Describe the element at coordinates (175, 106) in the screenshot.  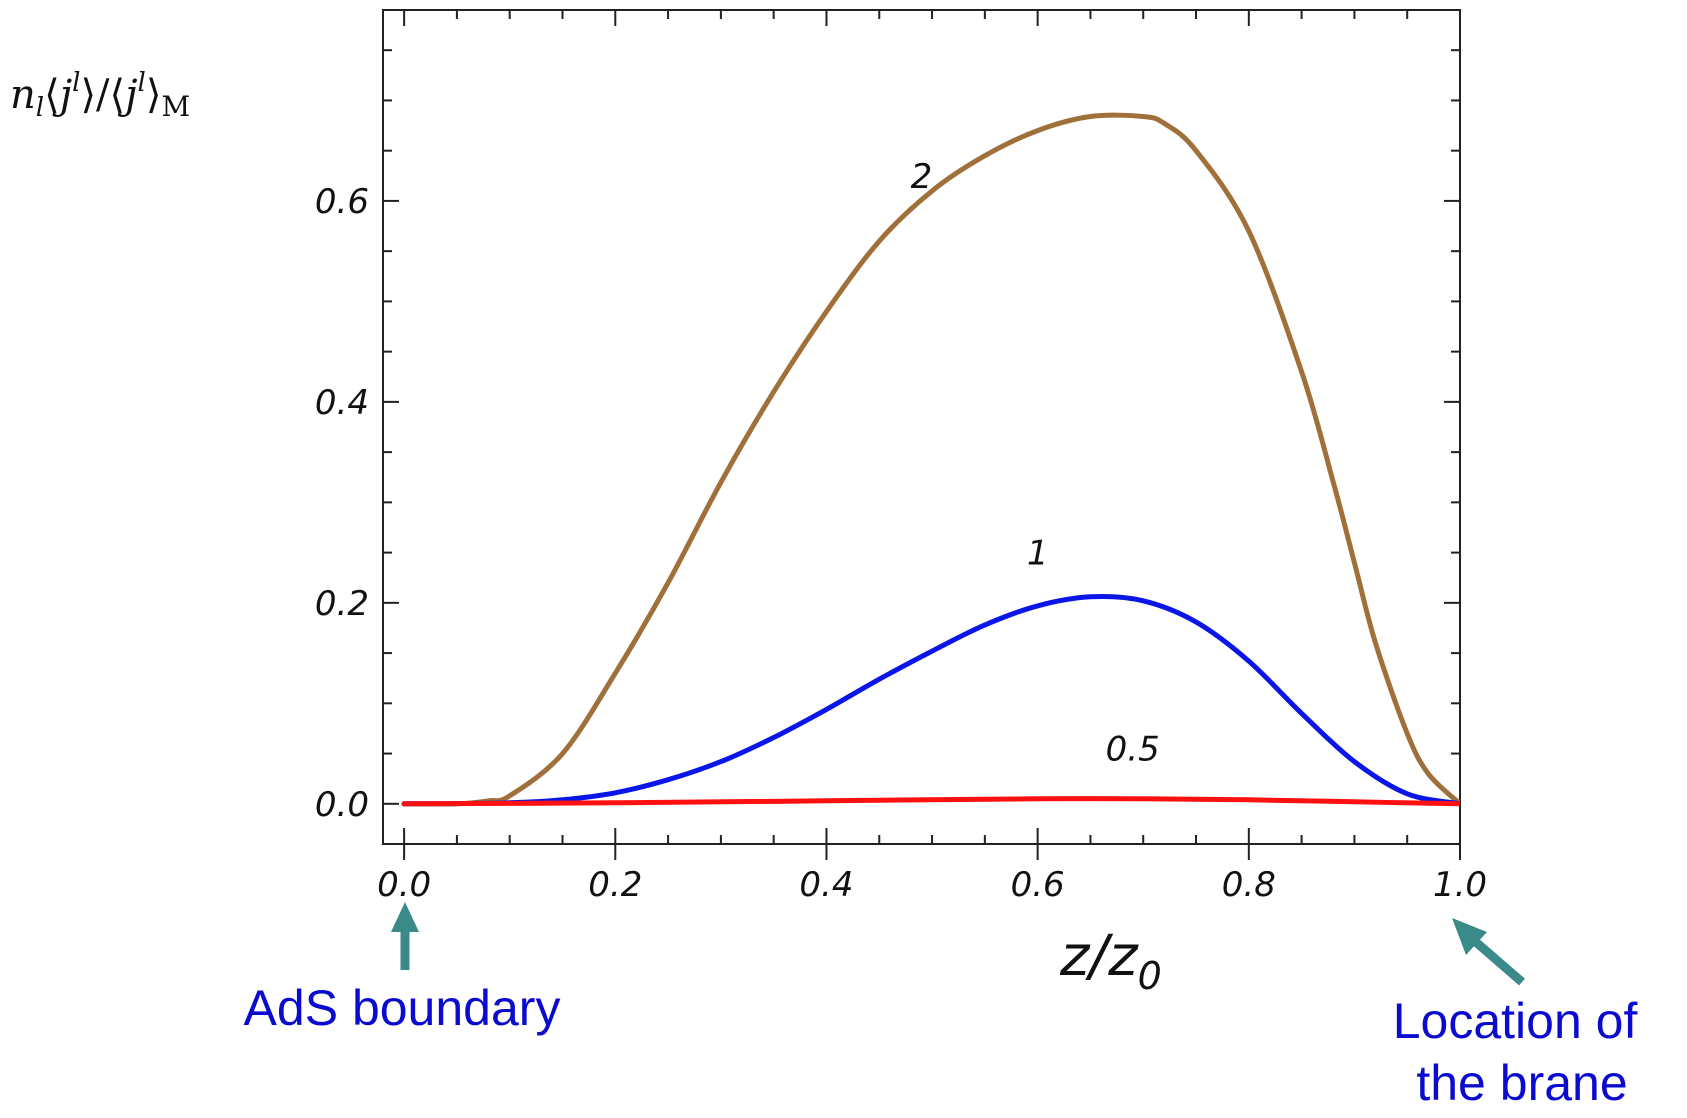
I see `y-title-sub: M` at that location.